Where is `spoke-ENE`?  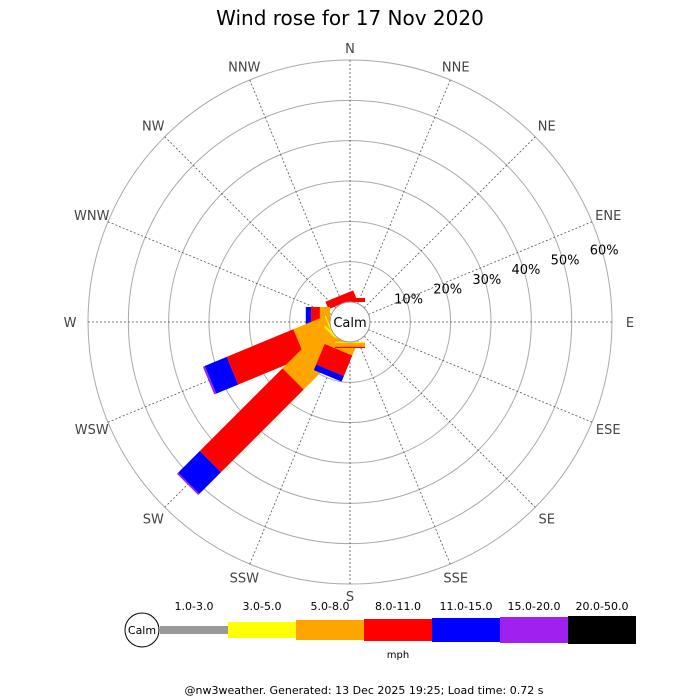 spoke-ENE is located at coordinates (480, 268).